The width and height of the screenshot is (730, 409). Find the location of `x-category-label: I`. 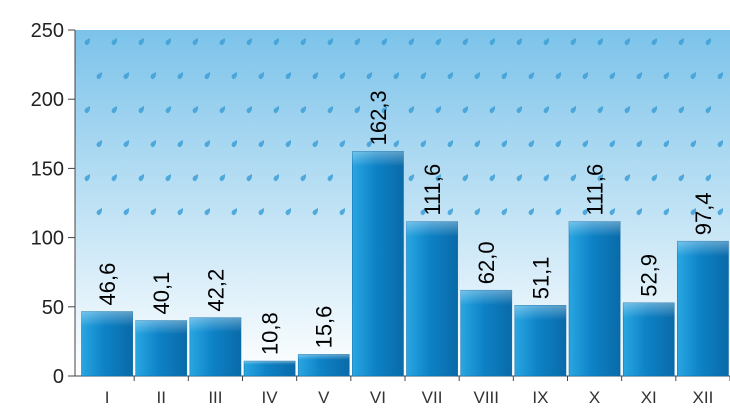

x-category-label: I is located at coordinates (107, 397).